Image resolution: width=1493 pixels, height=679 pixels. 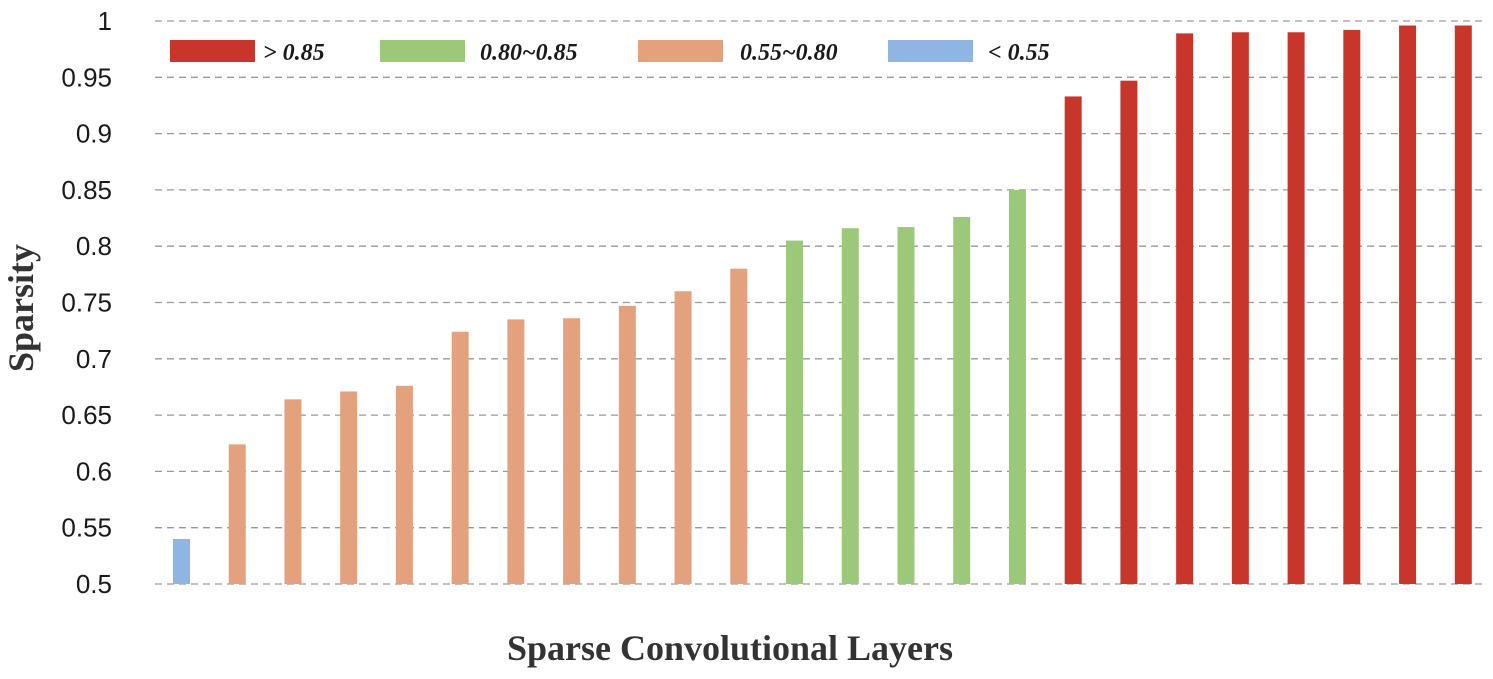 What do you see at coordinates (730, 648) in the screenshot?
I see `x-axis-title: Sparse Convolutional Layers` at bounding box center [730, 648].